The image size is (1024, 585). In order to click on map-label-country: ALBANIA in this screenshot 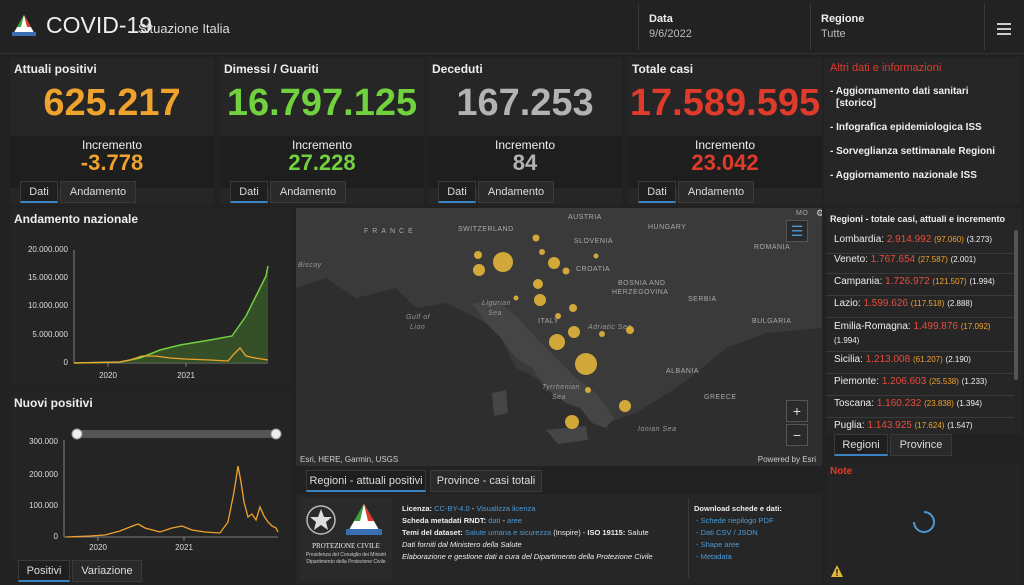, I will do `click(683, 371)`.